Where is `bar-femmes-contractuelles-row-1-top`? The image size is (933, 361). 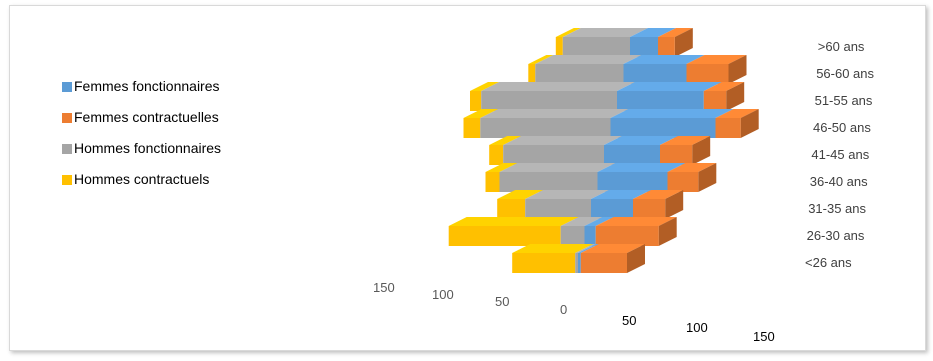
bar-femmes-contractuelles-row-1-top is located at coordinates (636, 221).